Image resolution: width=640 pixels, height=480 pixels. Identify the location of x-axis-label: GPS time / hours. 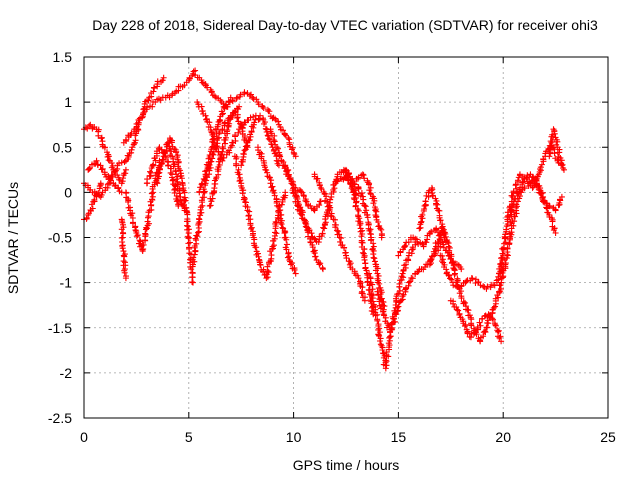
(346, 465).